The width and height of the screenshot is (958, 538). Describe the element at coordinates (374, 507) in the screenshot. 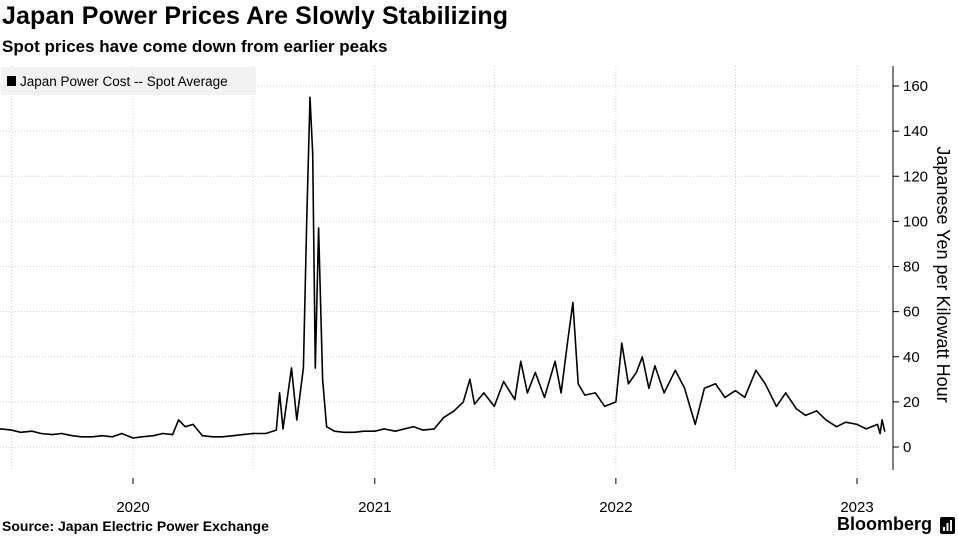

I see `x-tick-label: 2021` at that location.